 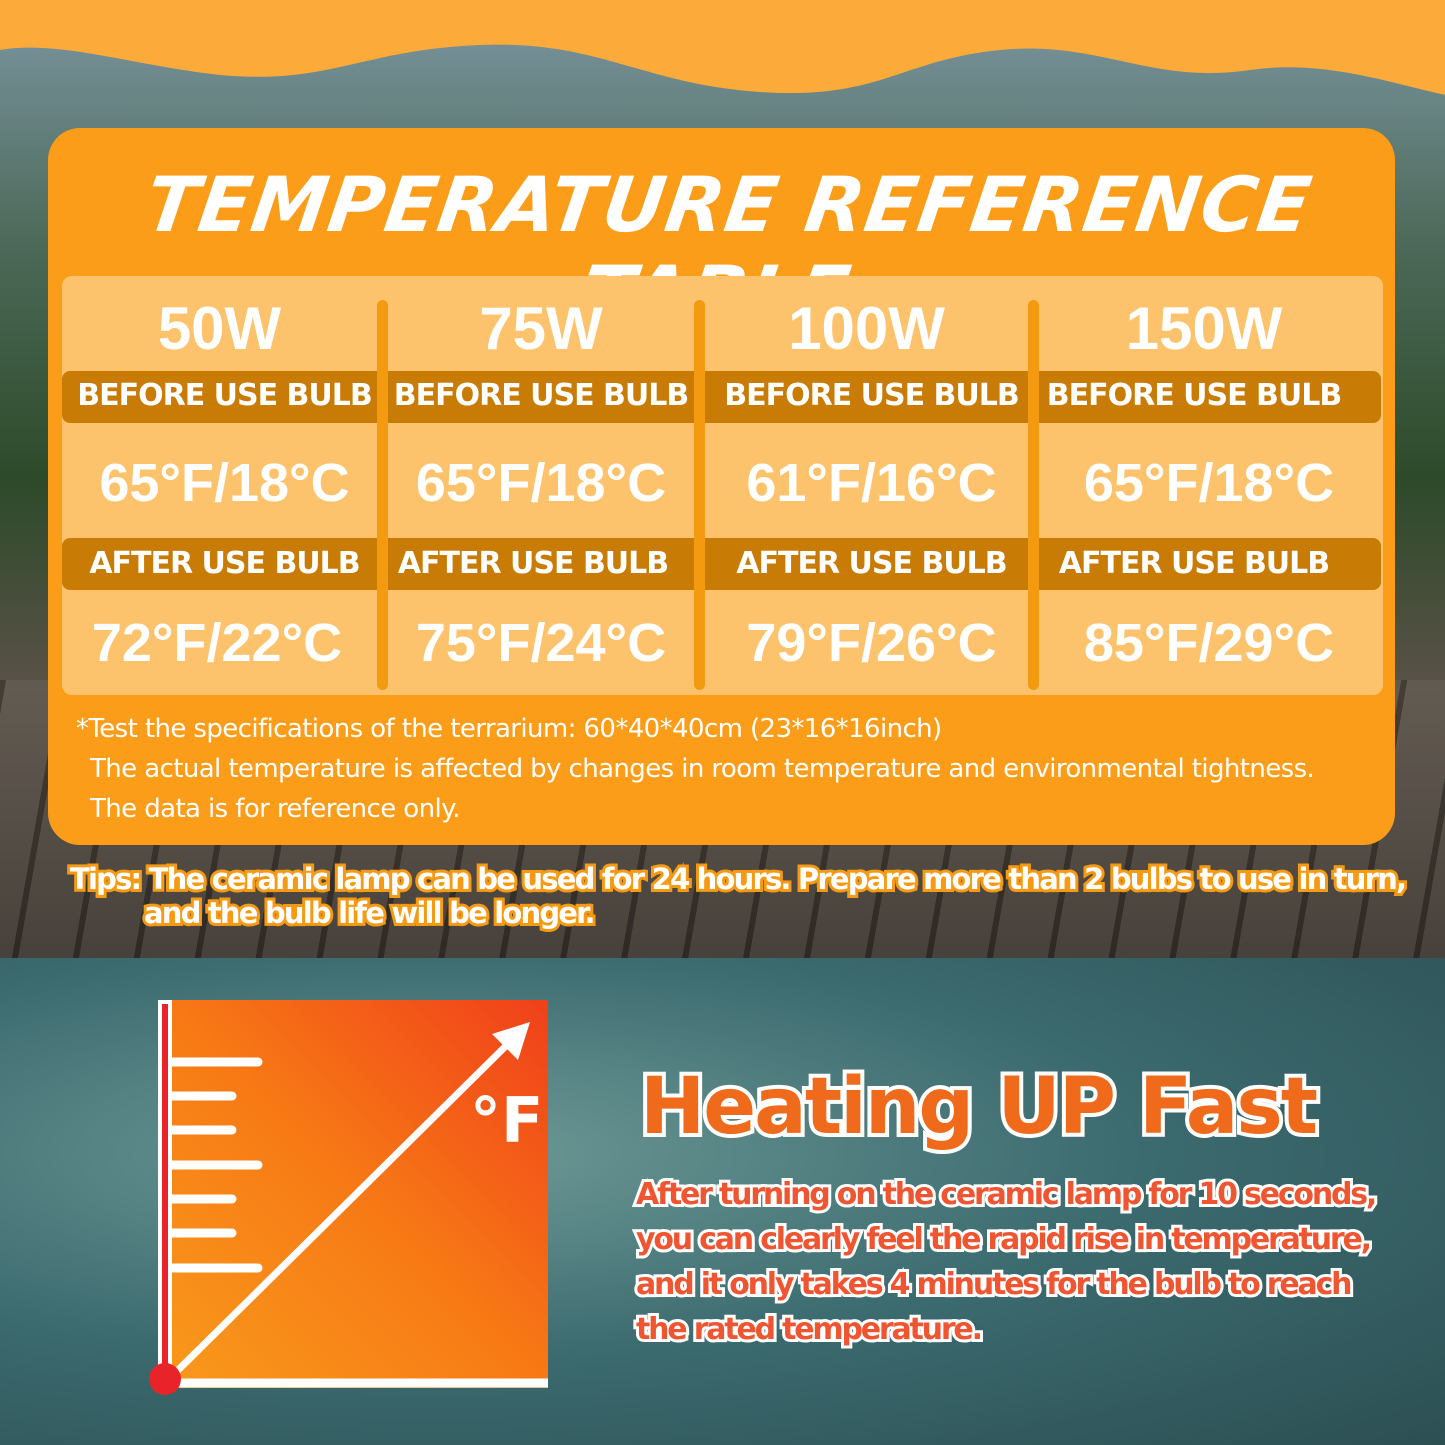 I want to click on fahrenheit-label: °F, so click(x=506, y=1120).